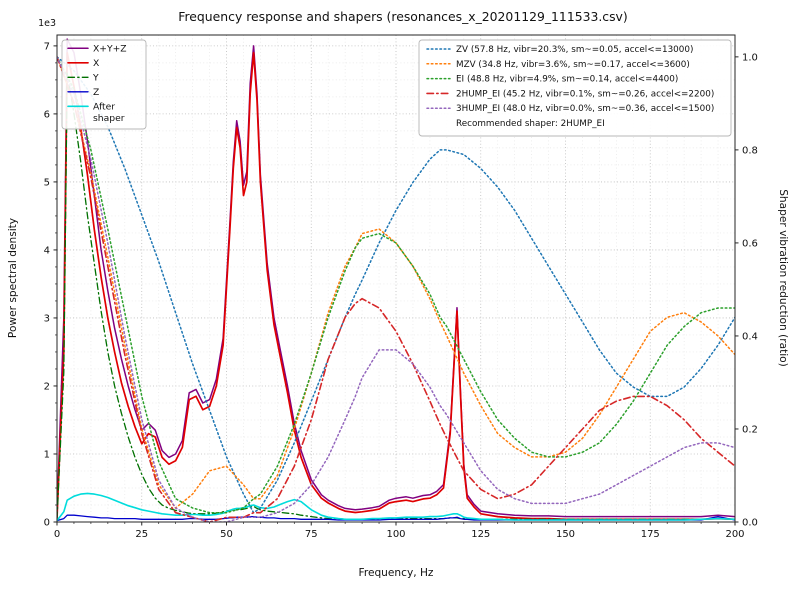  Describe the element at coordinates (47, 386) in the screenshot. I see `text-label: 2` at that location.